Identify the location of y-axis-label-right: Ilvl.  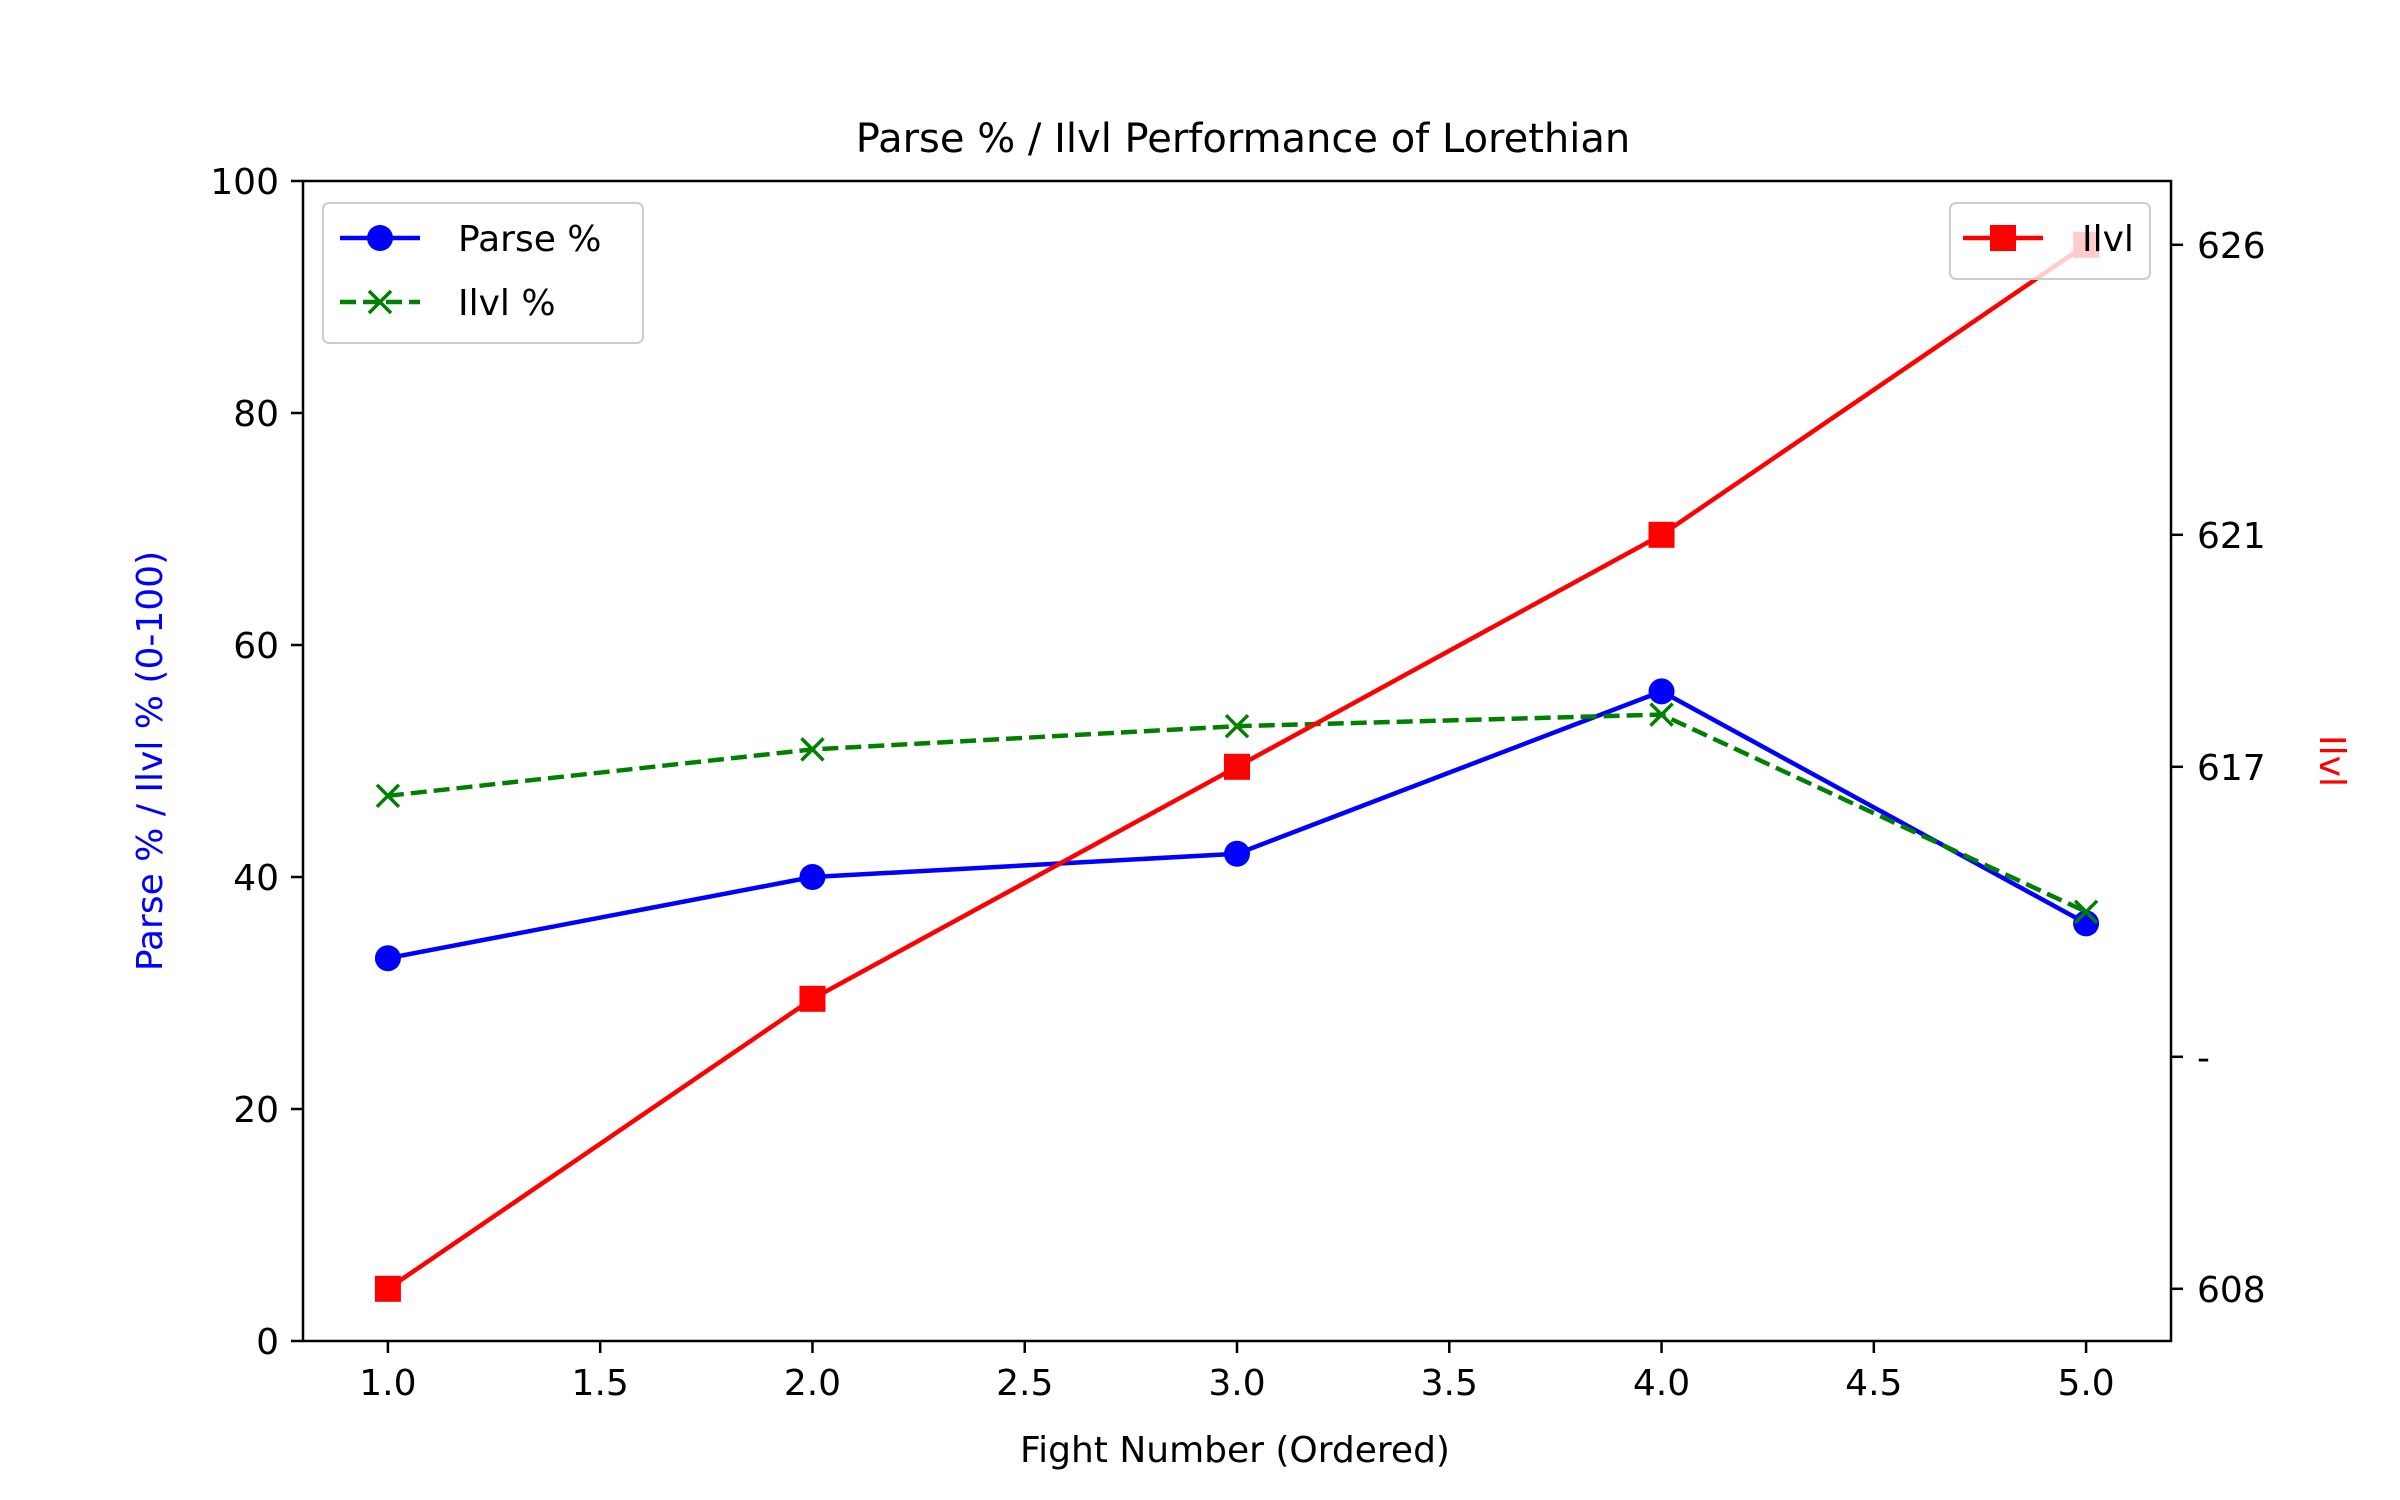
(2331, 761).